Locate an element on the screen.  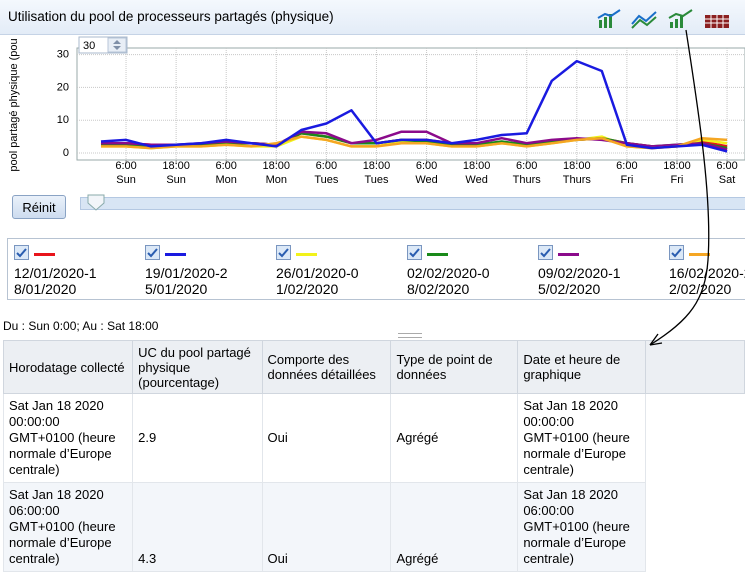
x-tick-label: 6:00 Tues is located at coordinates (326, 173).